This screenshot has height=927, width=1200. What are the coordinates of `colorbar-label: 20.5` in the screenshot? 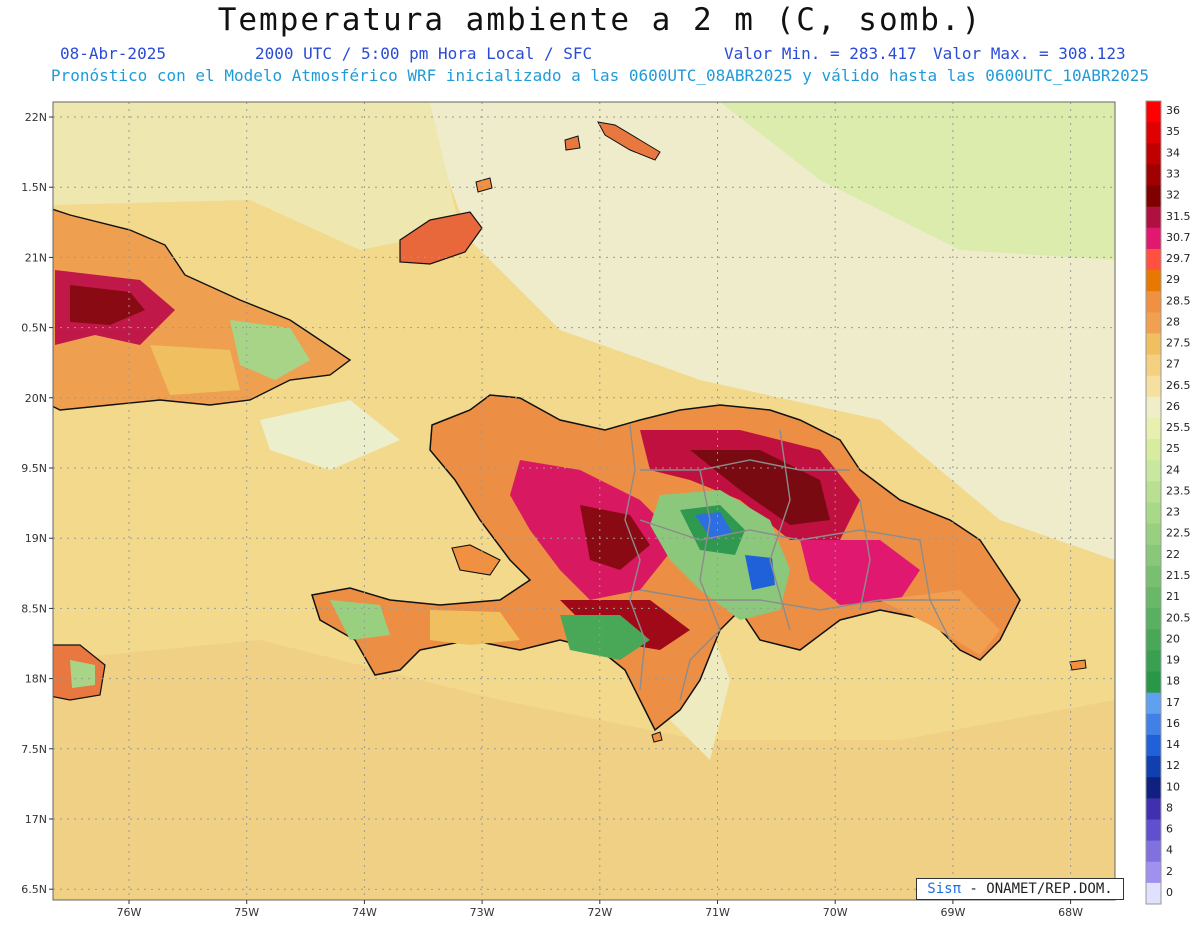 It's located at (1178, 617).